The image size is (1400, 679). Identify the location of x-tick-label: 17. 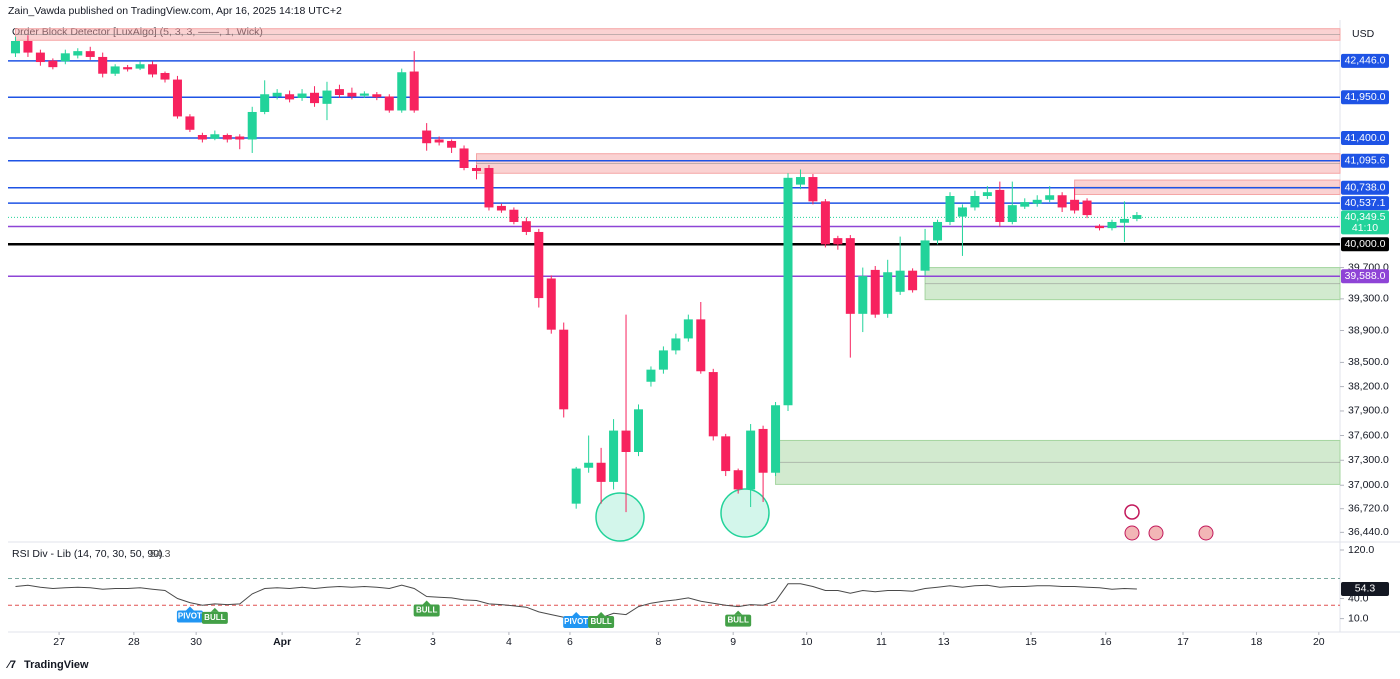
(1183, 642).